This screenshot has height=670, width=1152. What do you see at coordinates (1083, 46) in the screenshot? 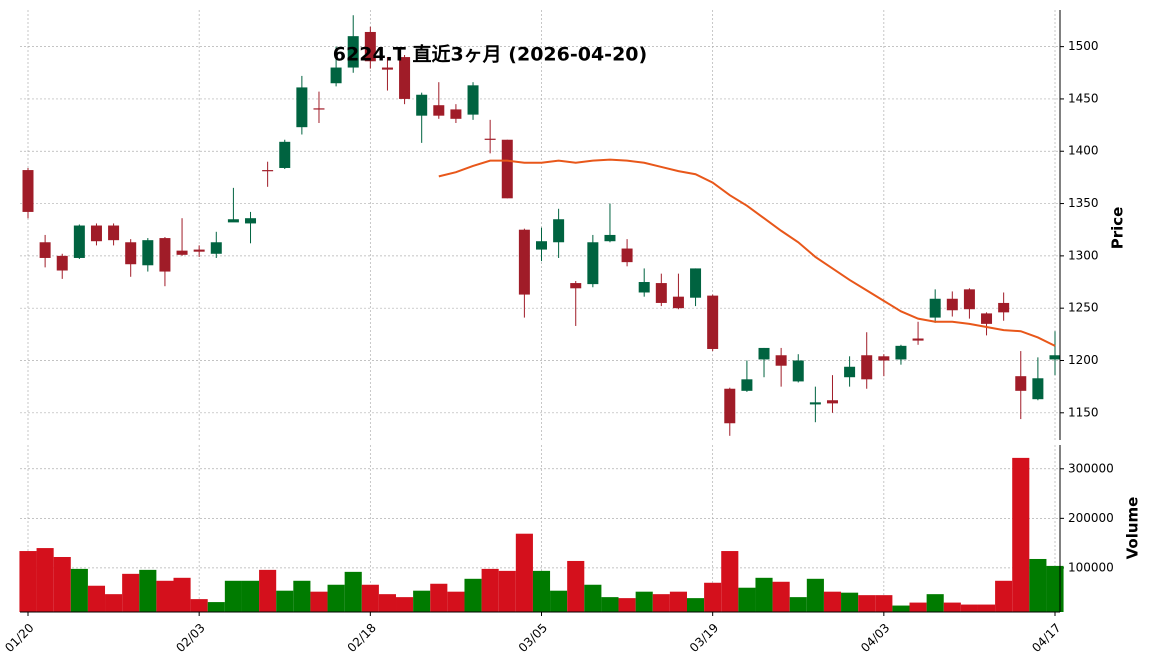
I see `y-tick-label: 1500` at bounding box center [1083, 46].